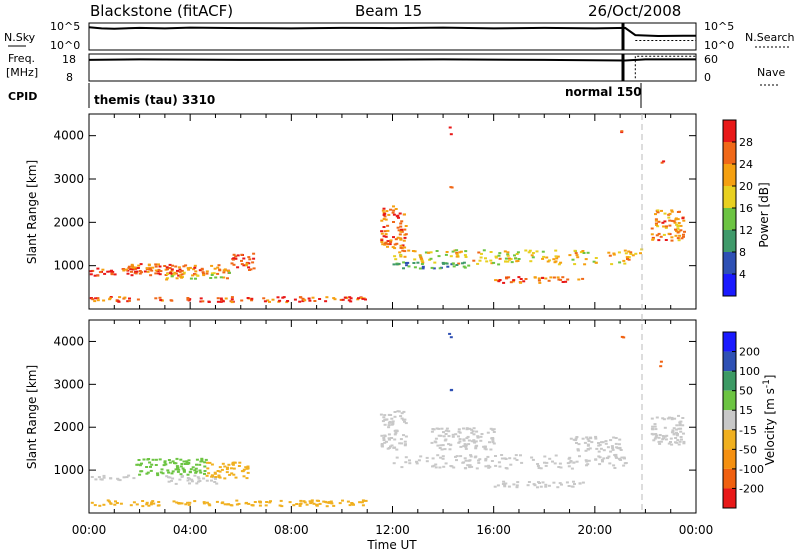  I want to click on freq-tick-bottom: 8, so click(69, 77).